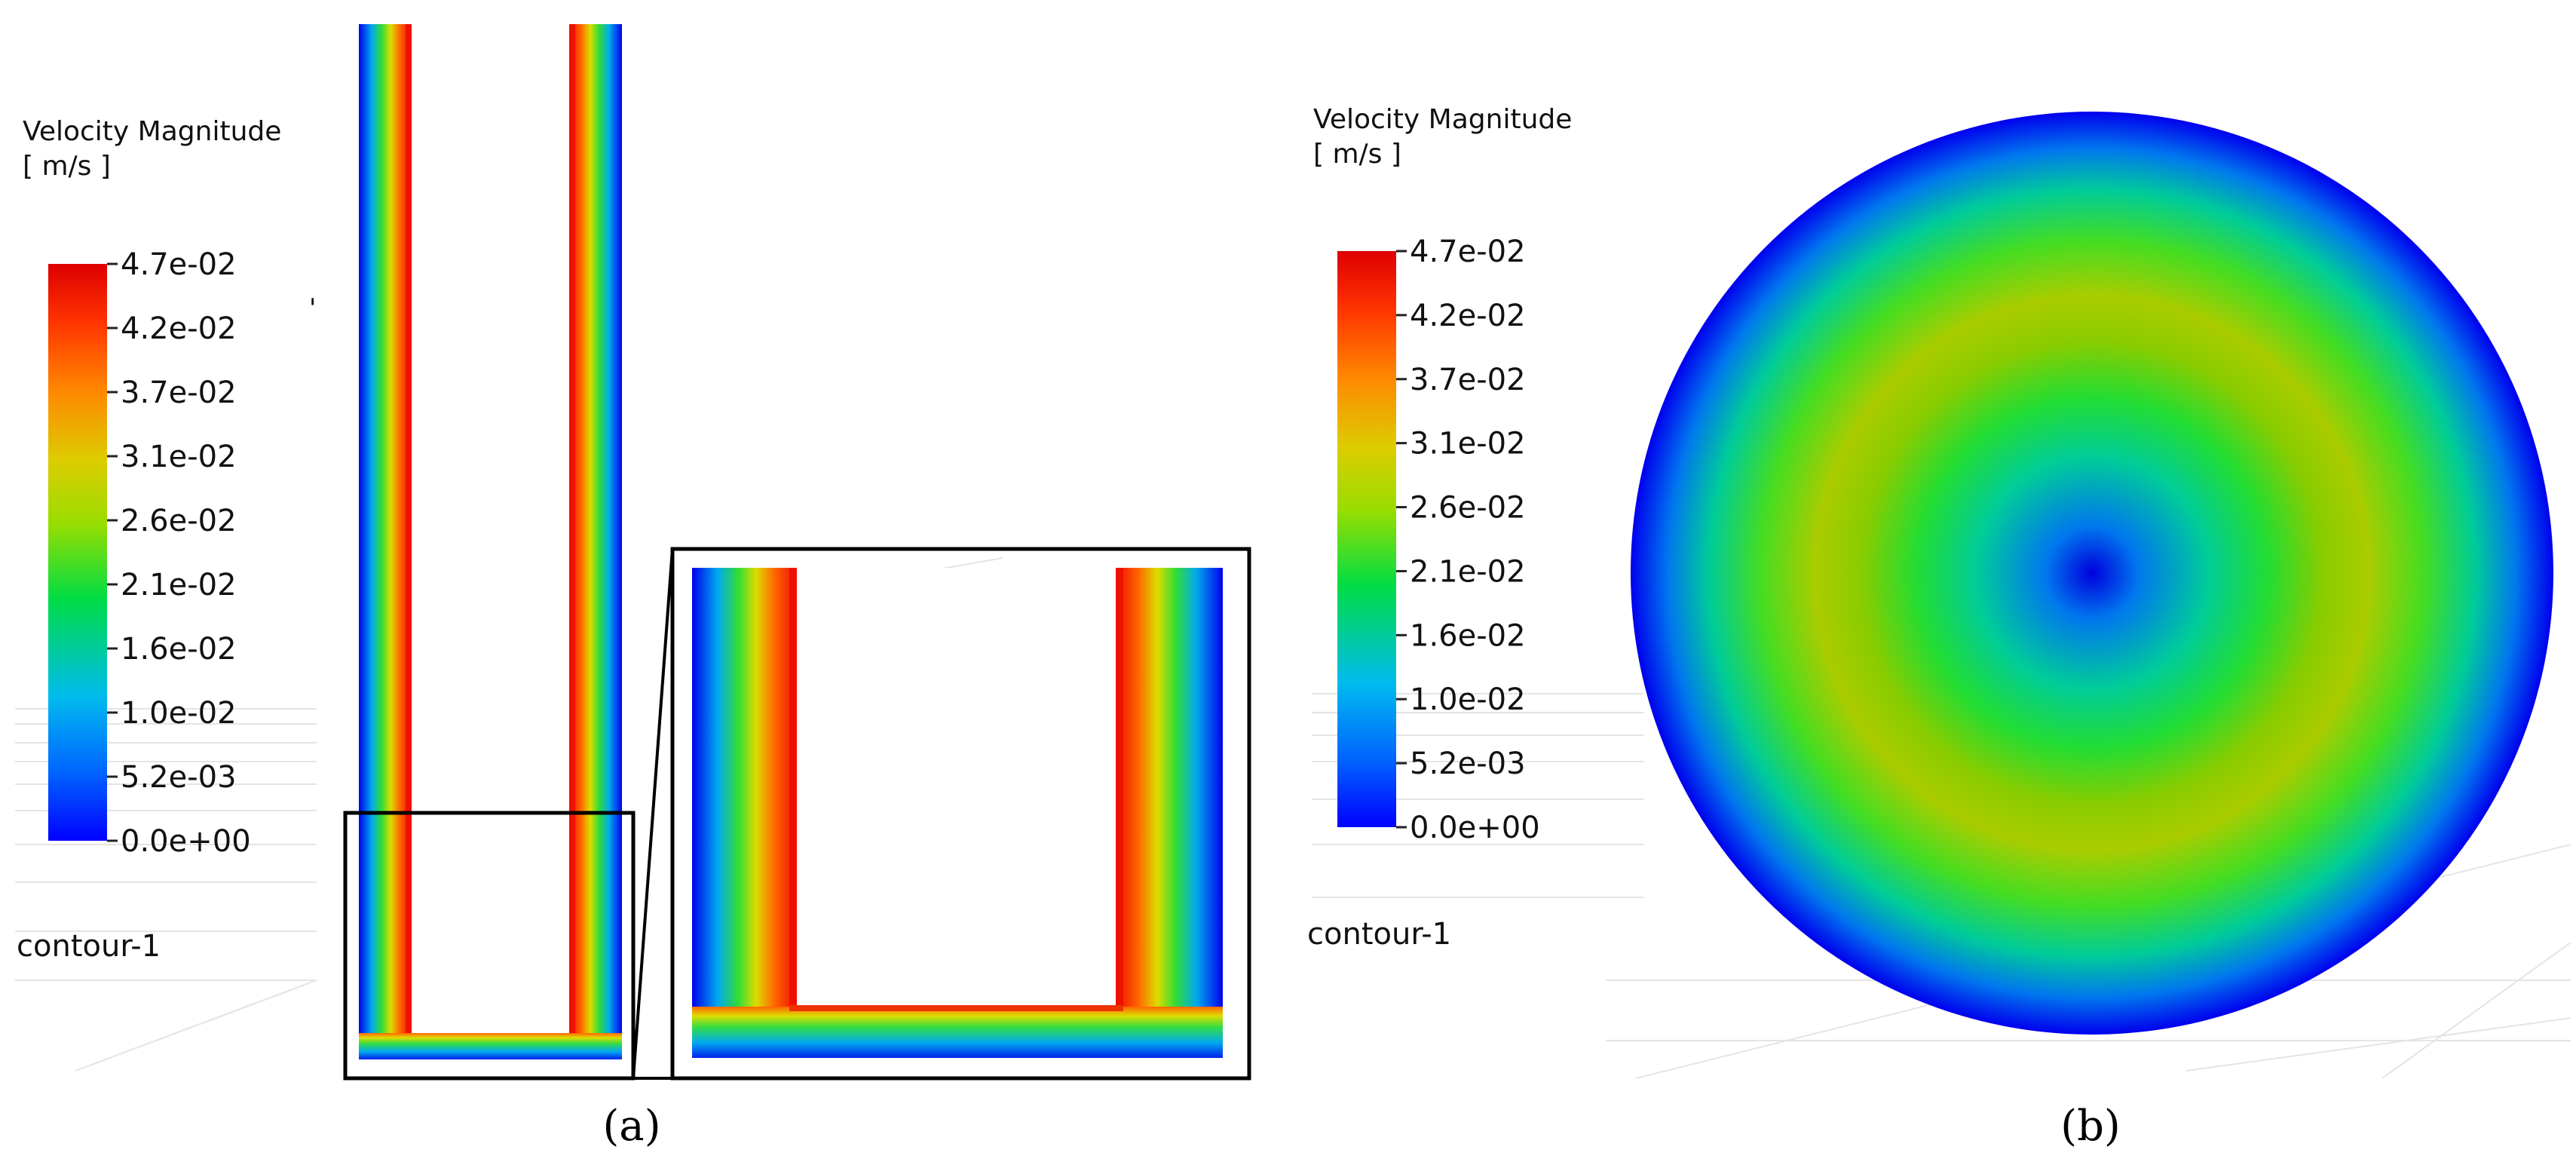 The height and width of the screenshot is (1165, 2576). What do you see at coordinates (490, 1046) in the screenshot?
I see `tube-bottom` at bounding box center [490, 1046].